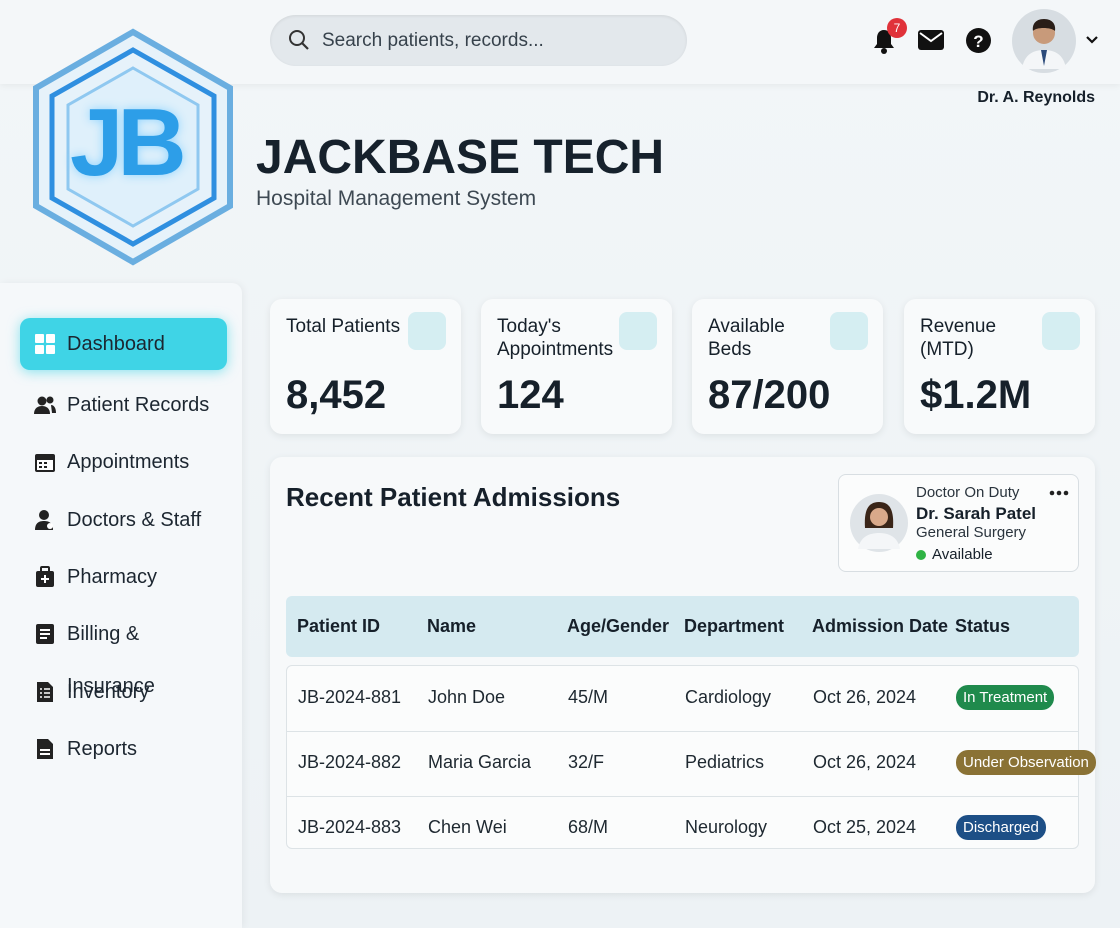  I want to click on table-cell: Oct 25, 2024, so click(865, 827).